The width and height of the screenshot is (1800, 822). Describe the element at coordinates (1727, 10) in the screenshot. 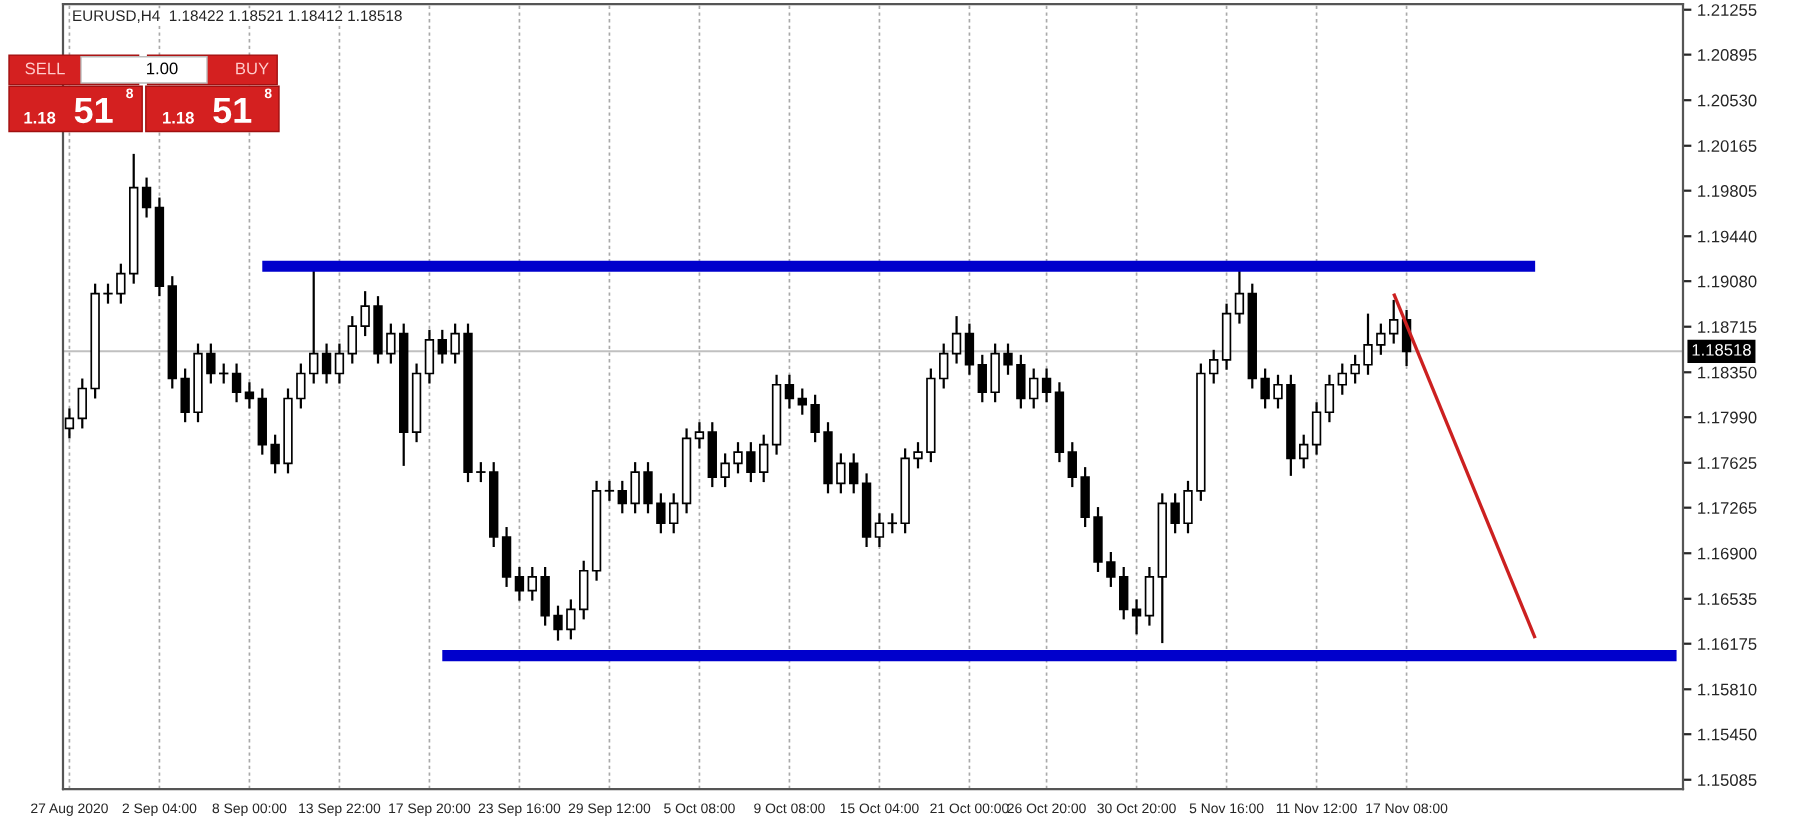

I see `y-tick-label: 1.21255` at that location.